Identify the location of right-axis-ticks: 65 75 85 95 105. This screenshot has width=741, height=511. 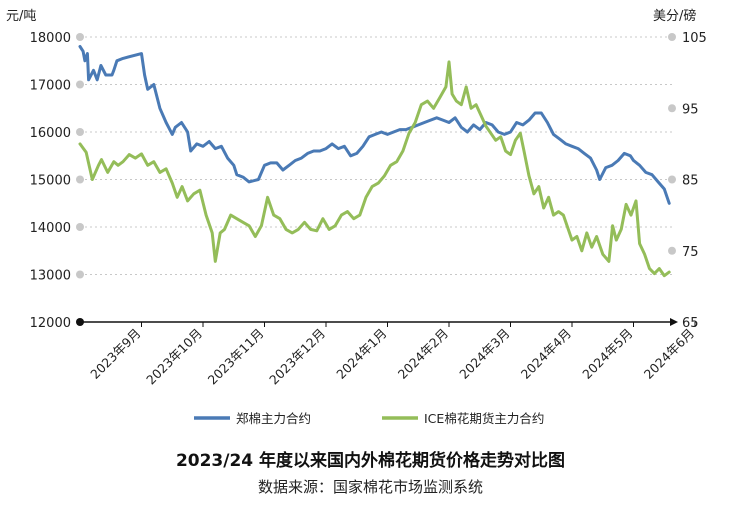
(687, 181).